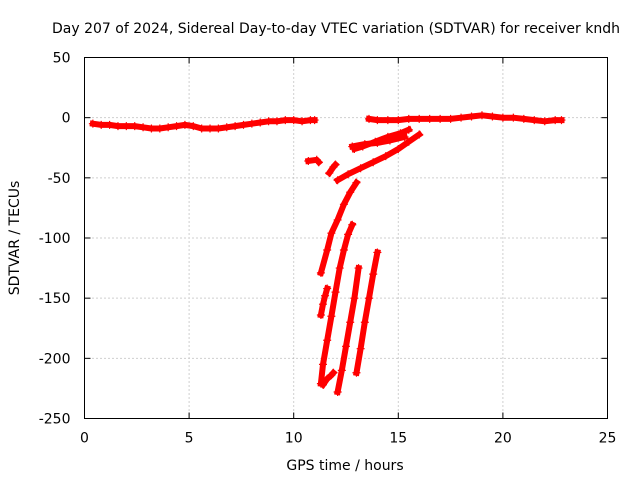  Describe the element at coordinates (55, 359) in the screenshot. I see `y-tick-label: -200` at that location.